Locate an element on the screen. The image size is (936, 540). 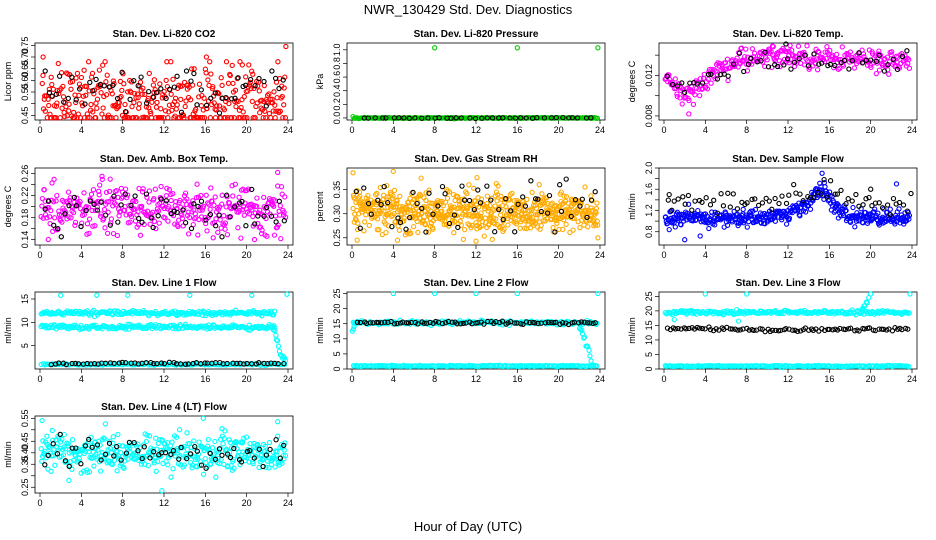
y-tick-label: 10 is located at coordinates (25, 322).